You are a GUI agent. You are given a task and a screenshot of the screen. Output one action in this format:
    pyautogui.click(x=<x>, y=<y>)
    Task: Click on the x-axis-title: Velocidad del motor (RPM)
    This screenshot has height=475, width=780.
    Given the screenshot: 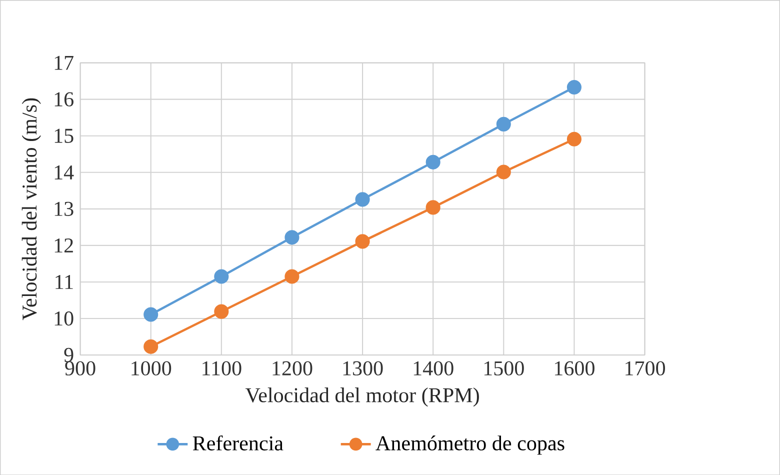 What is the action you would take?
    pyautogui.click(x=362, y=396)
    